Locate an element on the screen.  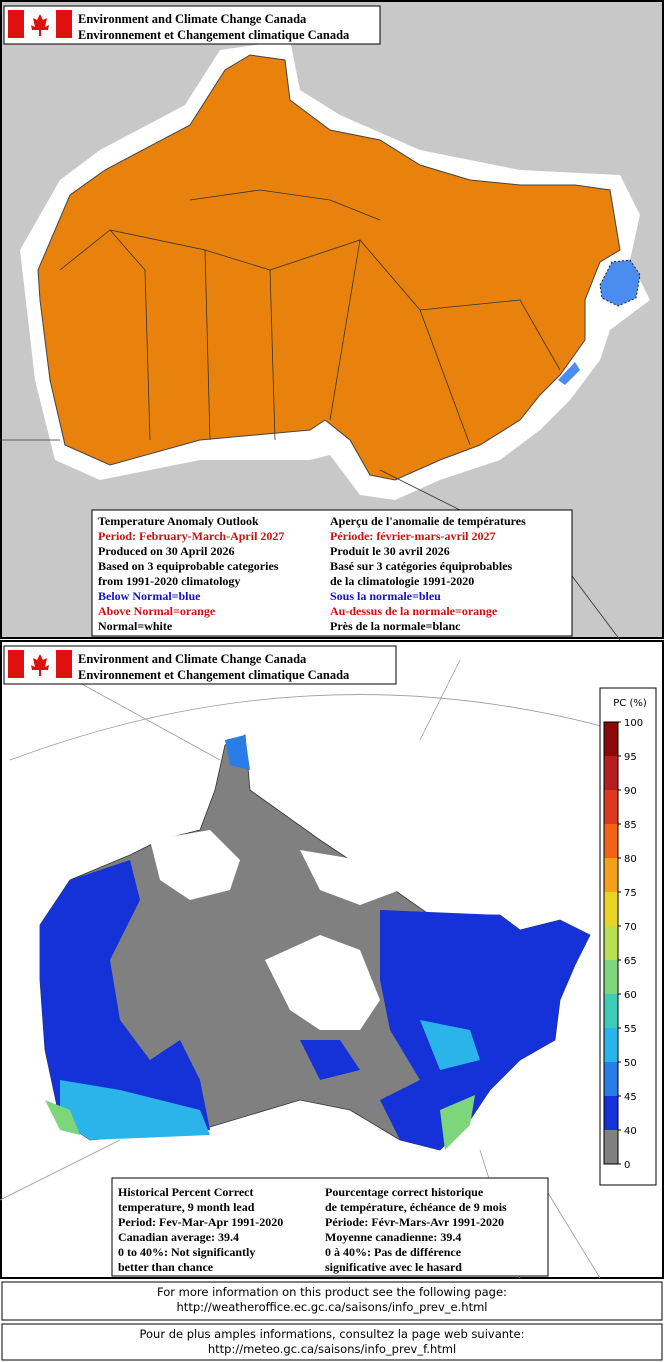
info-line: Period: February-March-April 2027 is located at coordinates (191, 536).